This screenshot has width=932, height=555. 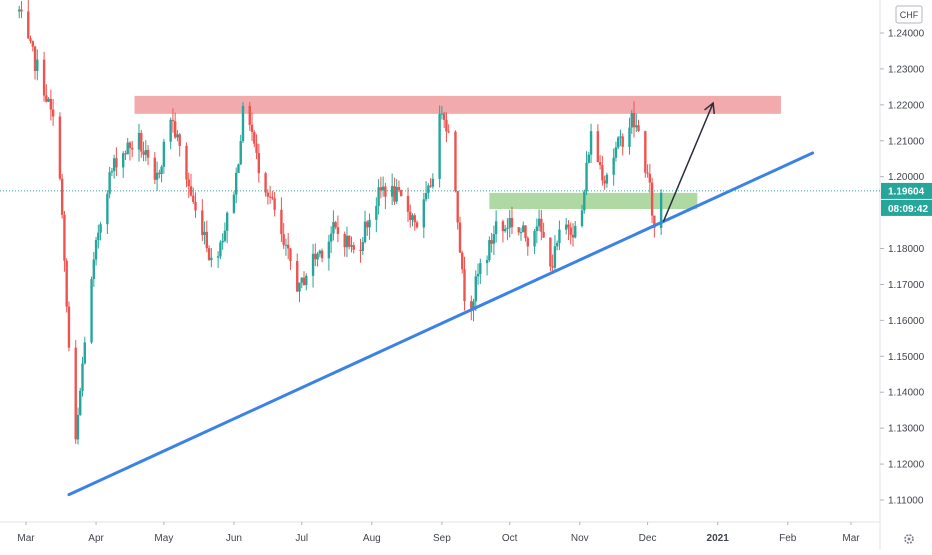 I want to click on settings-gear-outline, so click(x=909, y=539).